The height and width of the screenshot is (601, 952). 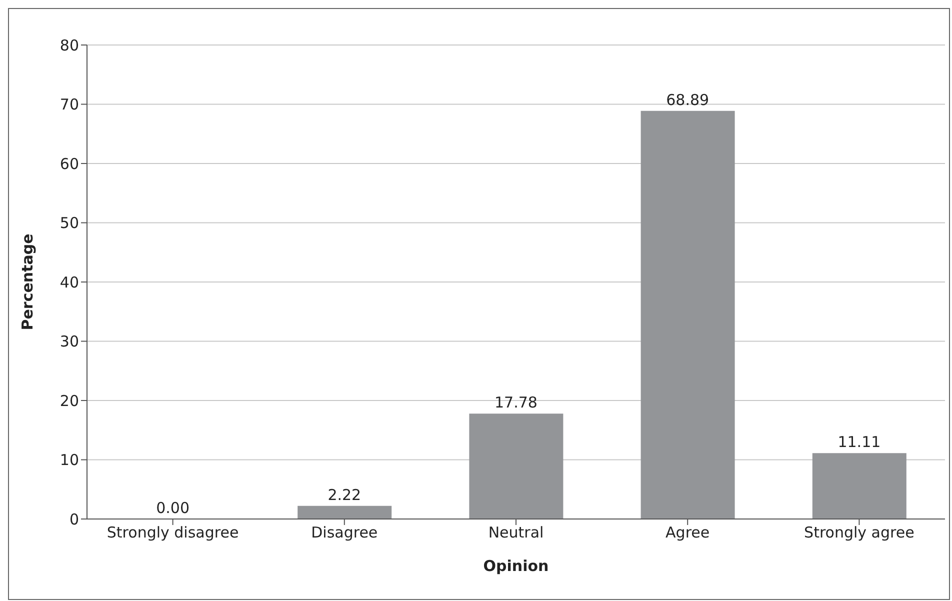 What do you see at coordinates (688, 533) in the screenshot?
I see `x-tick-label: Agree` at bounding box center [688, 533].